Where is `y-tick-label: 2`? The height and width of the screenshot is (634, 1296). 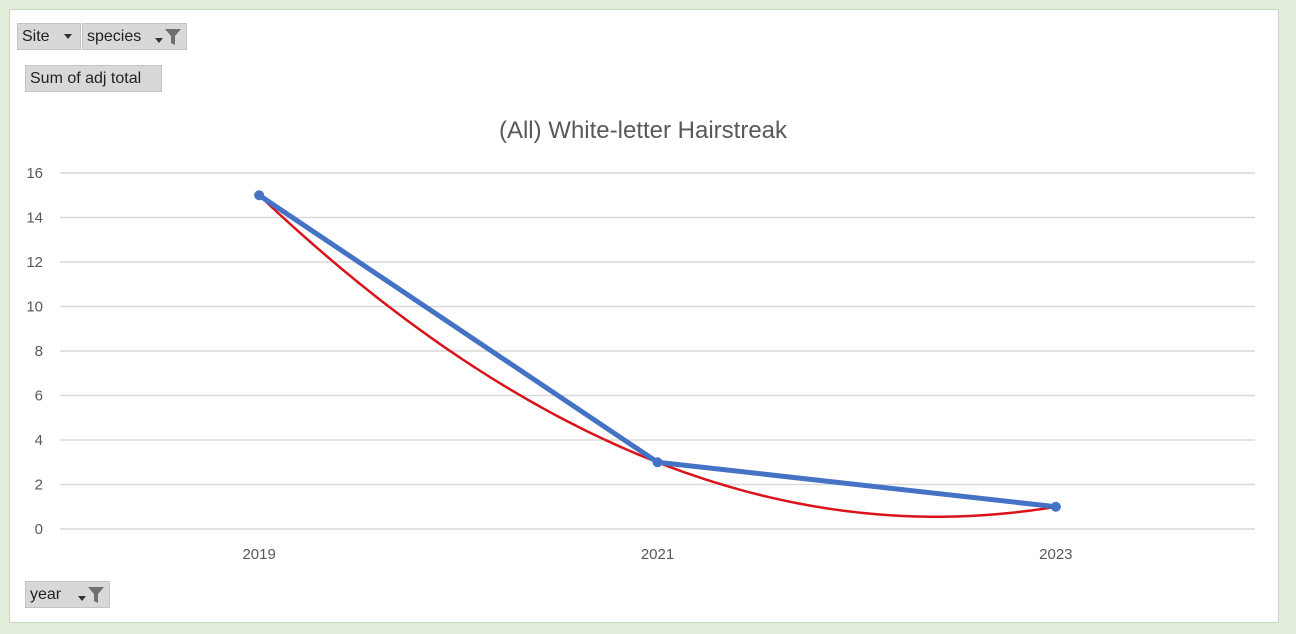 y-tick-label: 2 is located at coordinates (39, 485).